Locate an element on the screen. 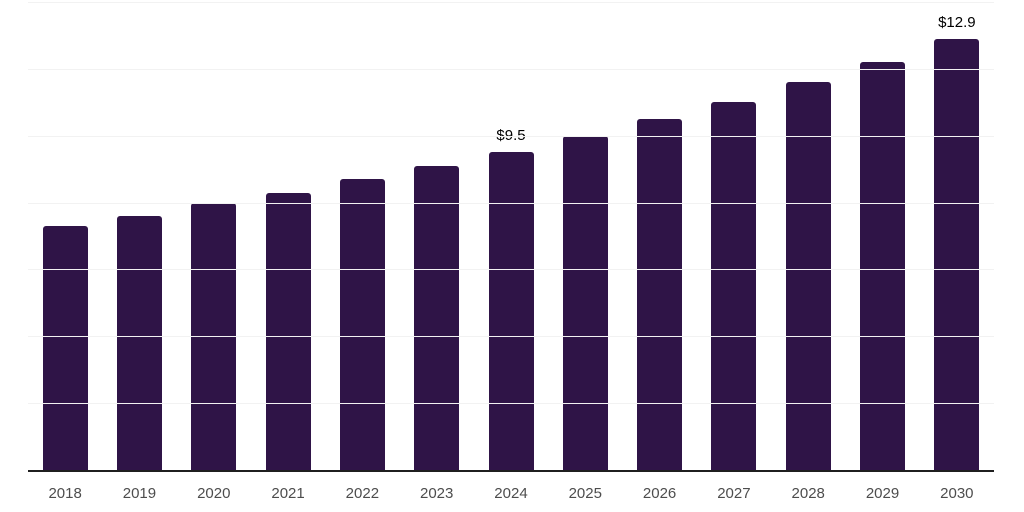 The width and height of the screenshot is (1024, 512). bar-2021 is located at coordinates (288, 331).